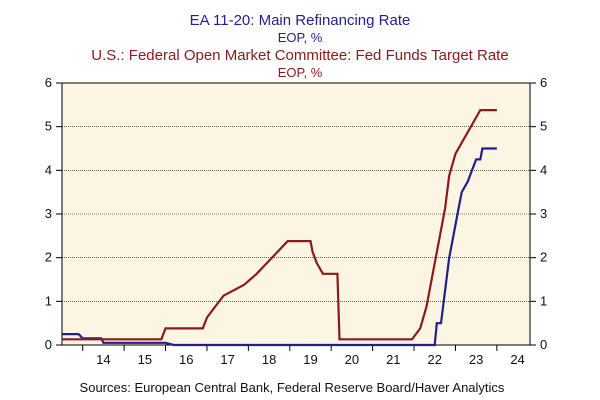 Image resolution: width=600 pixels, height=400 pixels. I want to click on x-tick-label: 18, so click(269, 359).